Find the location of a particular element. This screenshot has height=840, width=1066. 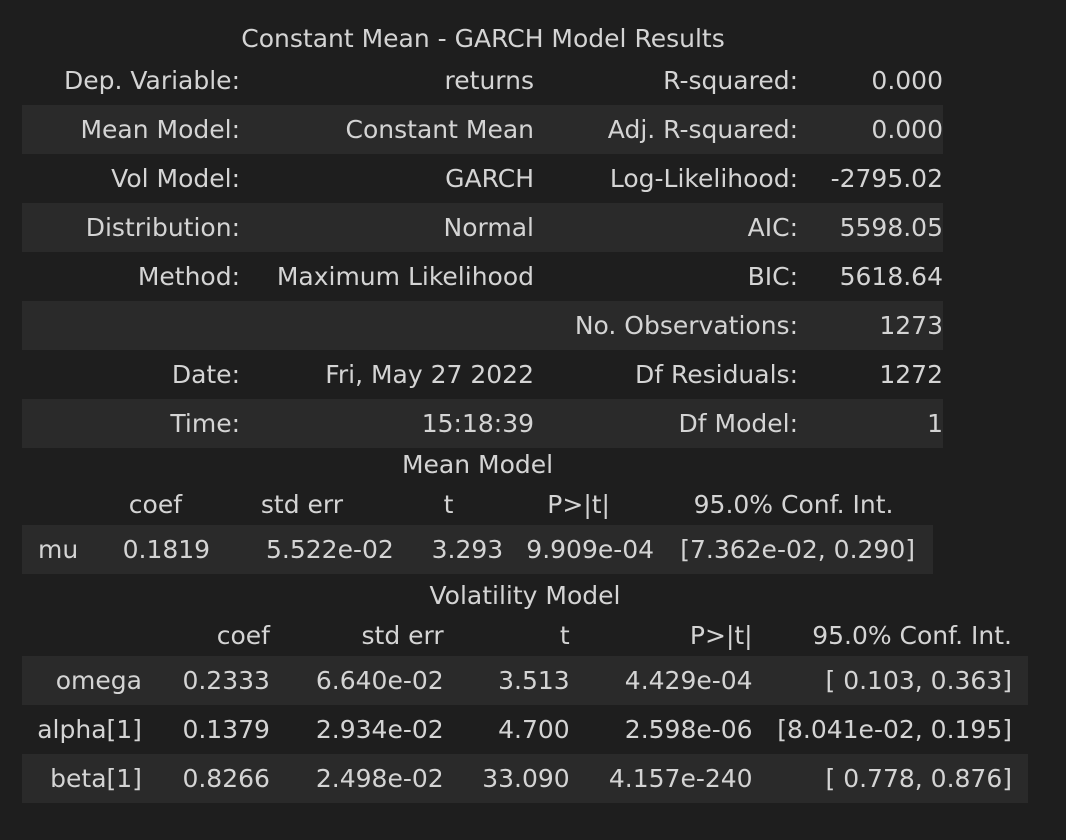

summary-value: Constant Mean is located at coordinates (387, 129).